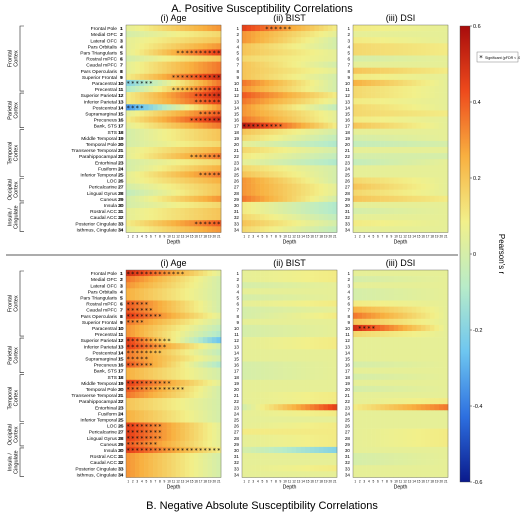 The image size is (520, 513). I want to click on region-label: Isthmus, Cingulate, so click(96, 230).